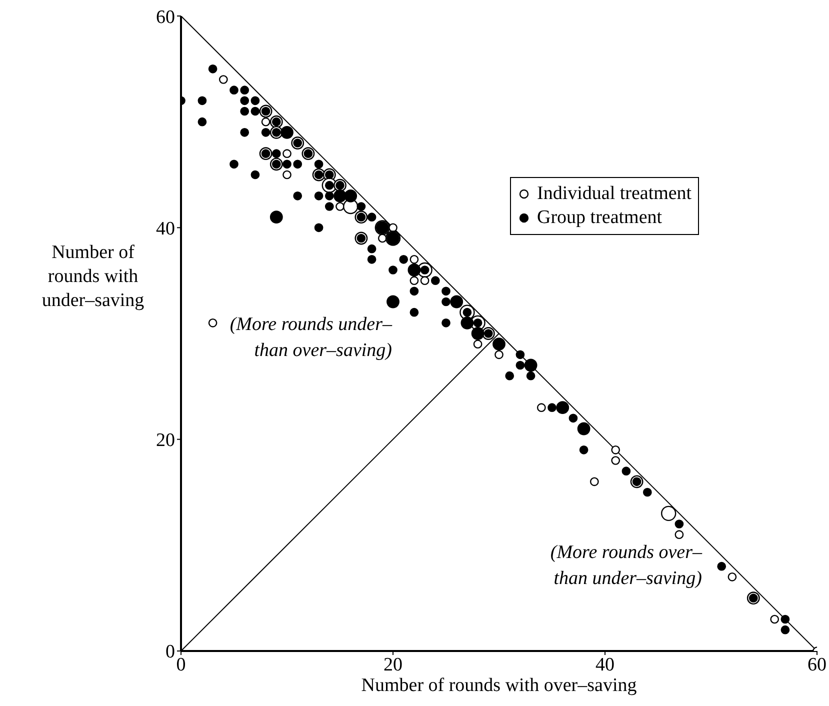 This screenshot has height=706, width=829. What do you see at coordinates (626, 566) in the screenshot?
I see `annotation: (More rounds over– than under–saving)` at bounding box center [626, 566].